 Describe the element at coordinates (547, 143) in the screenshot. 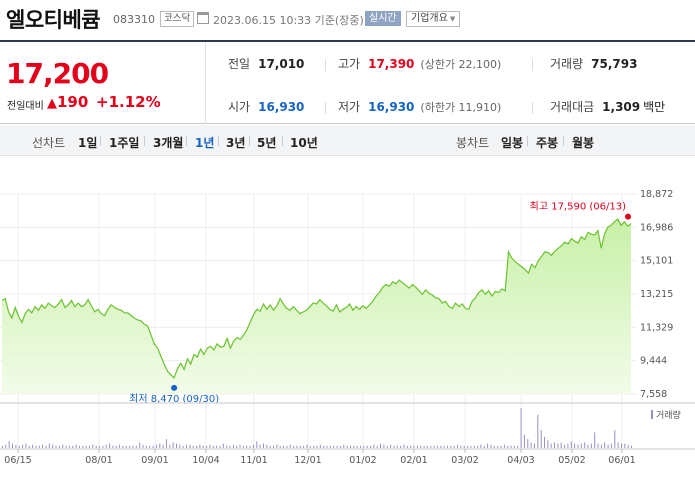

I see `tab-weekly: 주봉` at that location.